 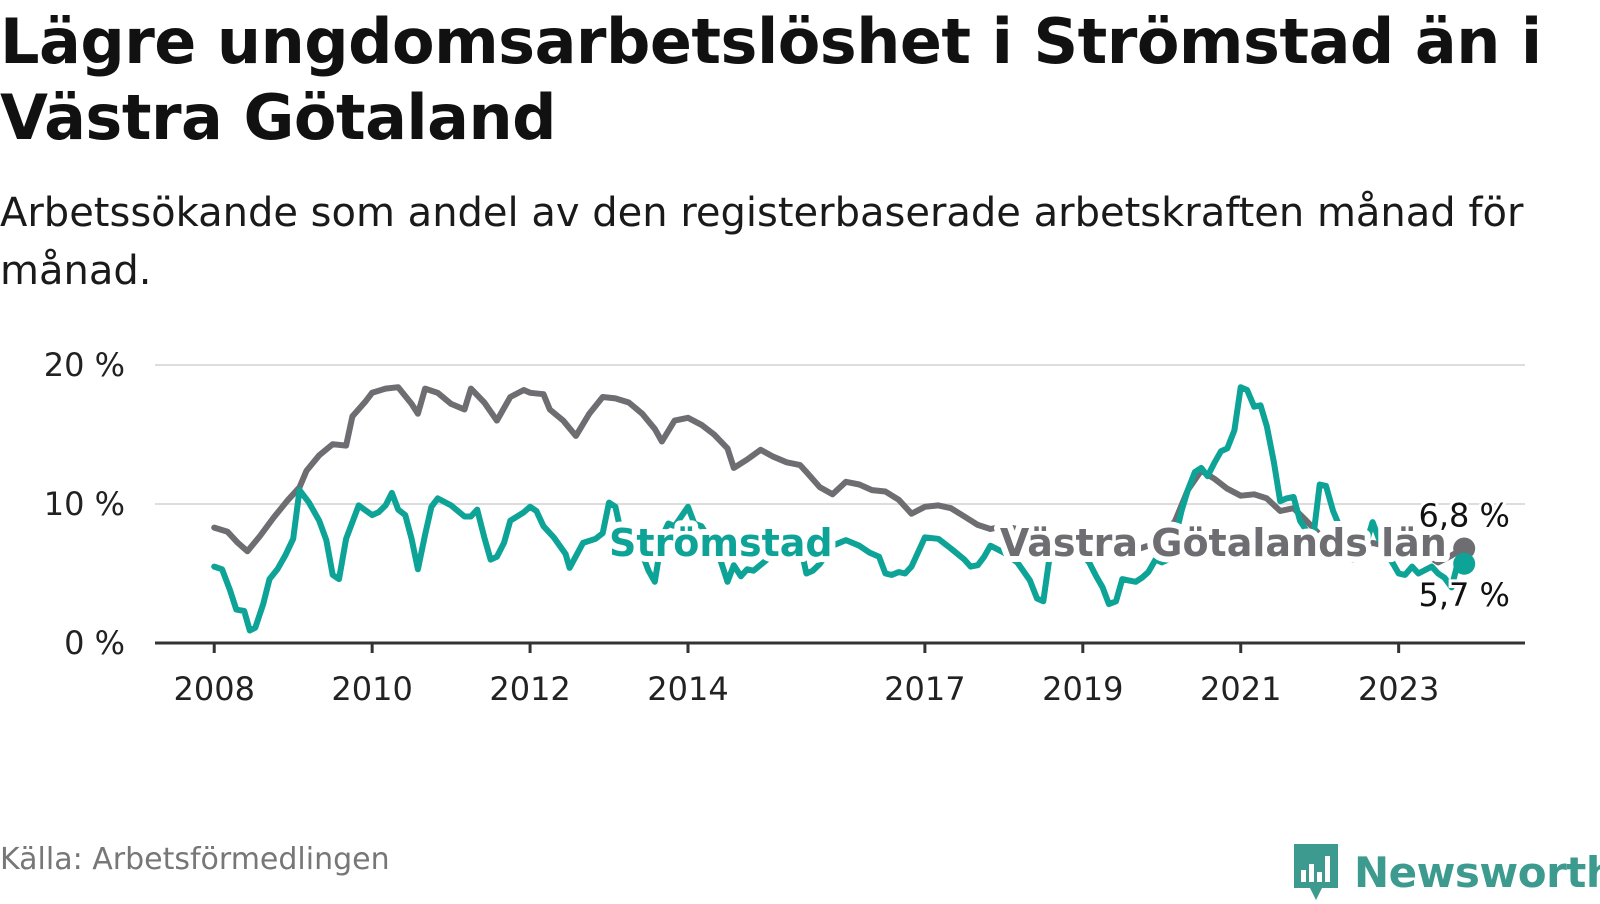 What do you see at coordinates (529, 689) in the screenshot?
I see `x-tick-label: 2012` at bounding box center [529, 689].